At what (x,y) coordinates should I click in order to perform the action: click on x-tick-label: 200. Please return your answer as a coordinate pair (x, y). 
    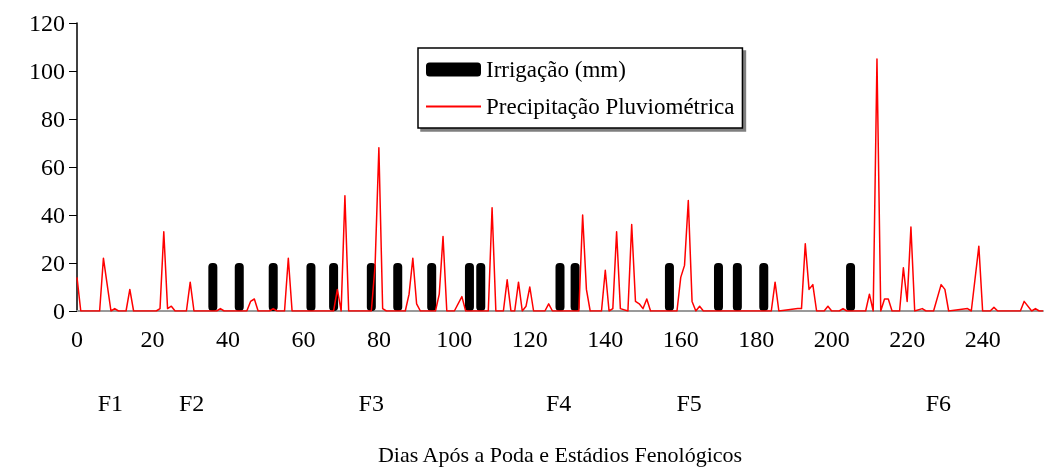
    Looking at the image, I should click on (831, 339).